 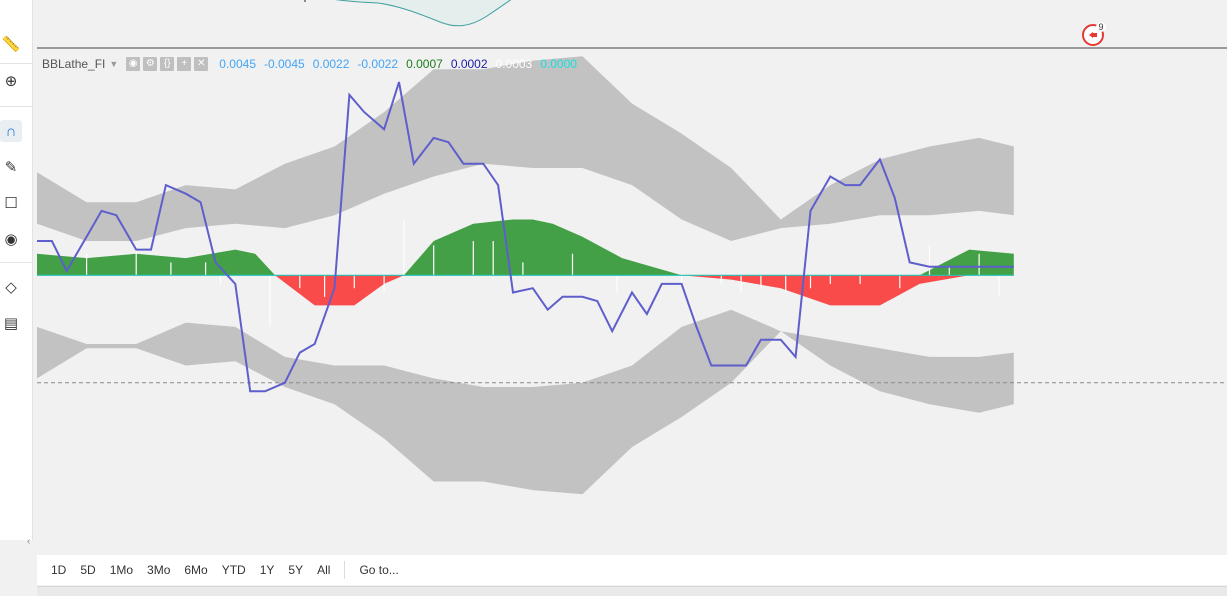 What do you see at coordinates (11, 131) in the screenshot?
I see `magnet-icon: ∩` at bounding box center [11, 131].